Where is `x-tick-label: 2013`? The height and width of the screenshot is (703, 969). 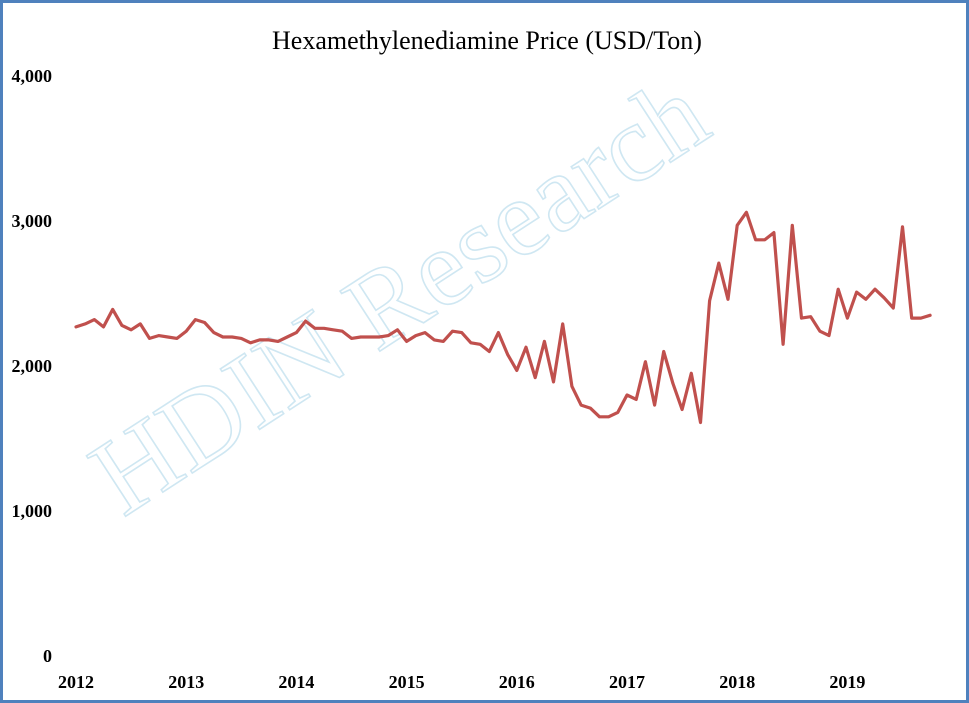 x-tick-label: 2013 is located at coordinates (186, 682).